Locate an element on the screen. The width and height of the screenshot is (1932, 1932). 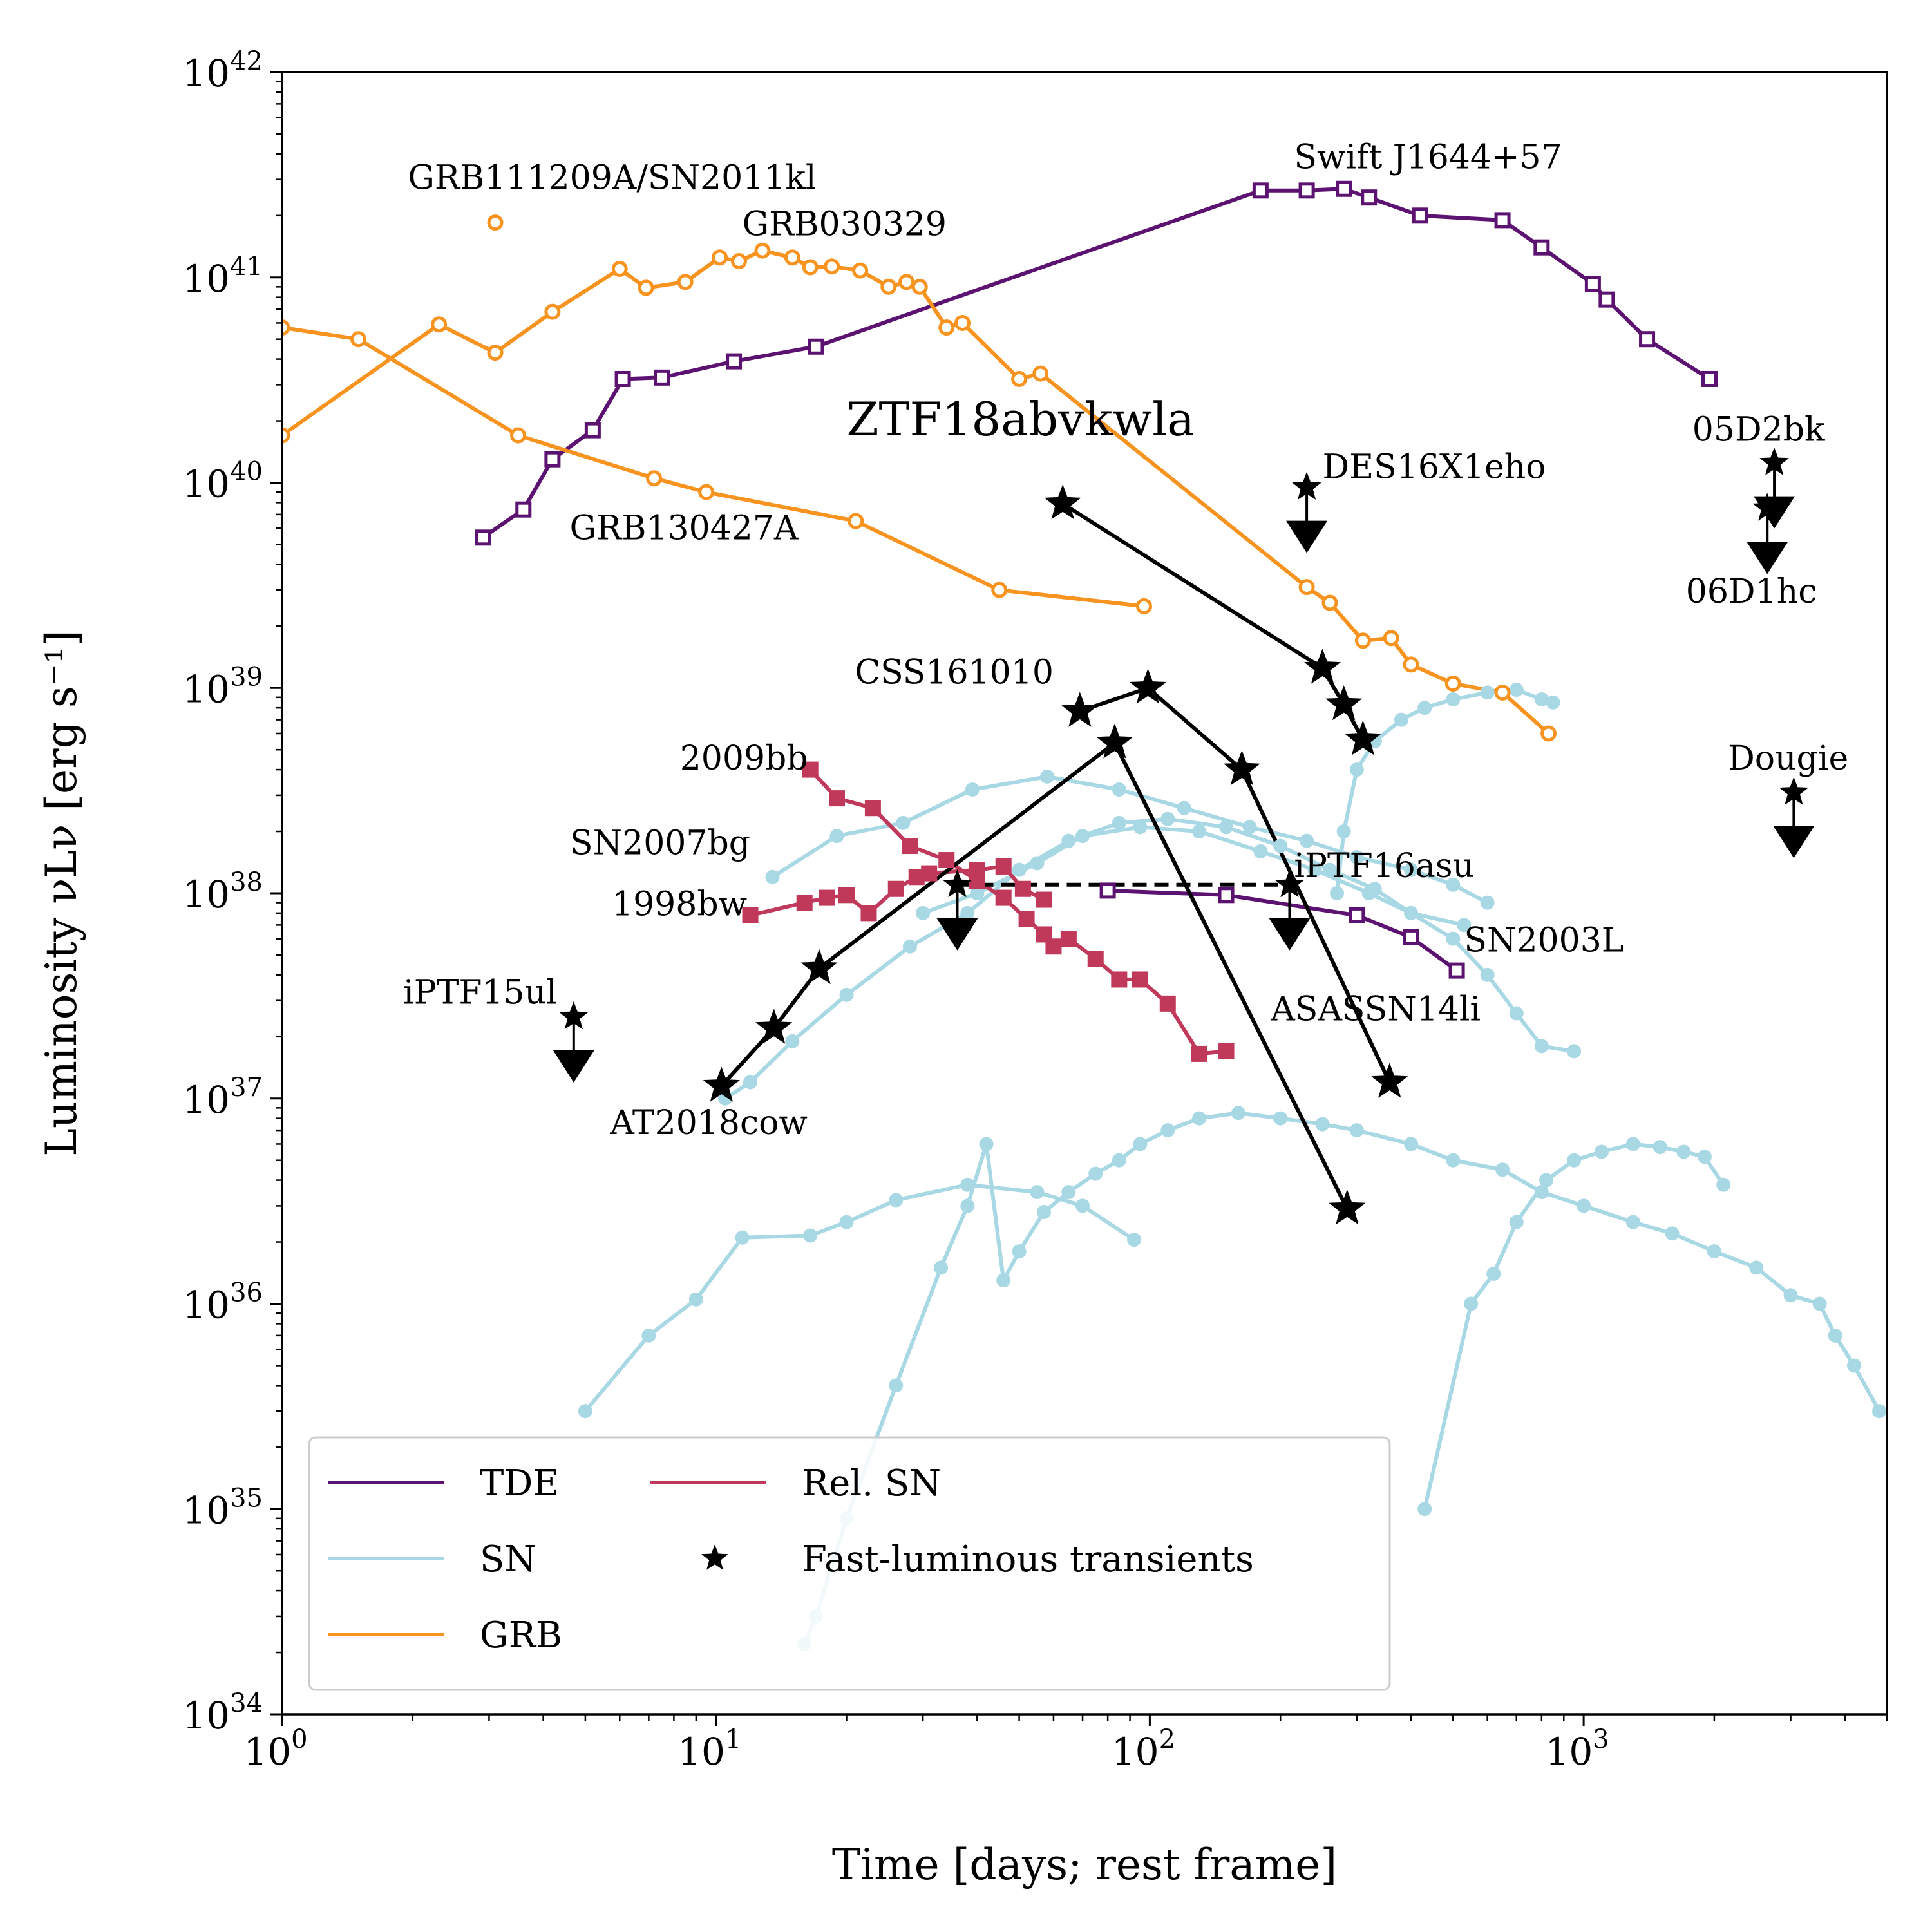
y-tick-exp: 37 is located at coordinates (247, 1088).